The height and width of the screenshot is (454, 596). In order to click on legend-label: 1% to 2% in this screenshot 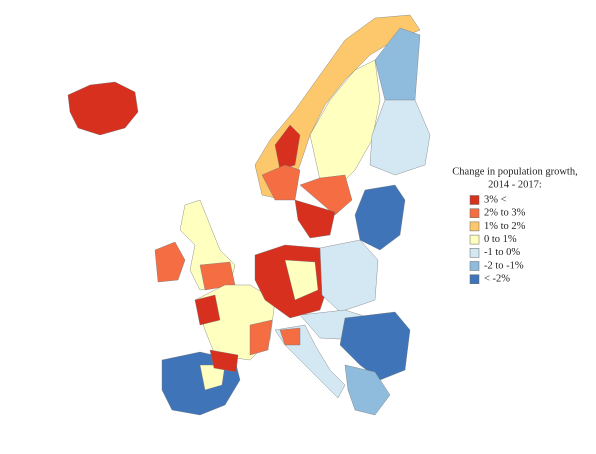, I will do `click(505, 226)`.